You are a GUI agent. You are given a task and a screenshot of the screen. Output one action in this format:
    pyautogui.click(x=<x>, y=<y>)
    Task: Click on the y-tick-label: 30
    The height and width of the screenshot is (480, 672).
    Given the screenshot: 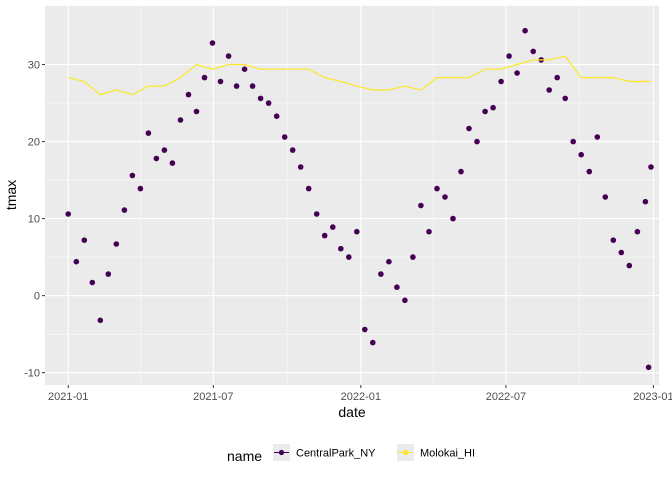 What is the action you would take?
    pyautogui.click(x=34, y=66)
    